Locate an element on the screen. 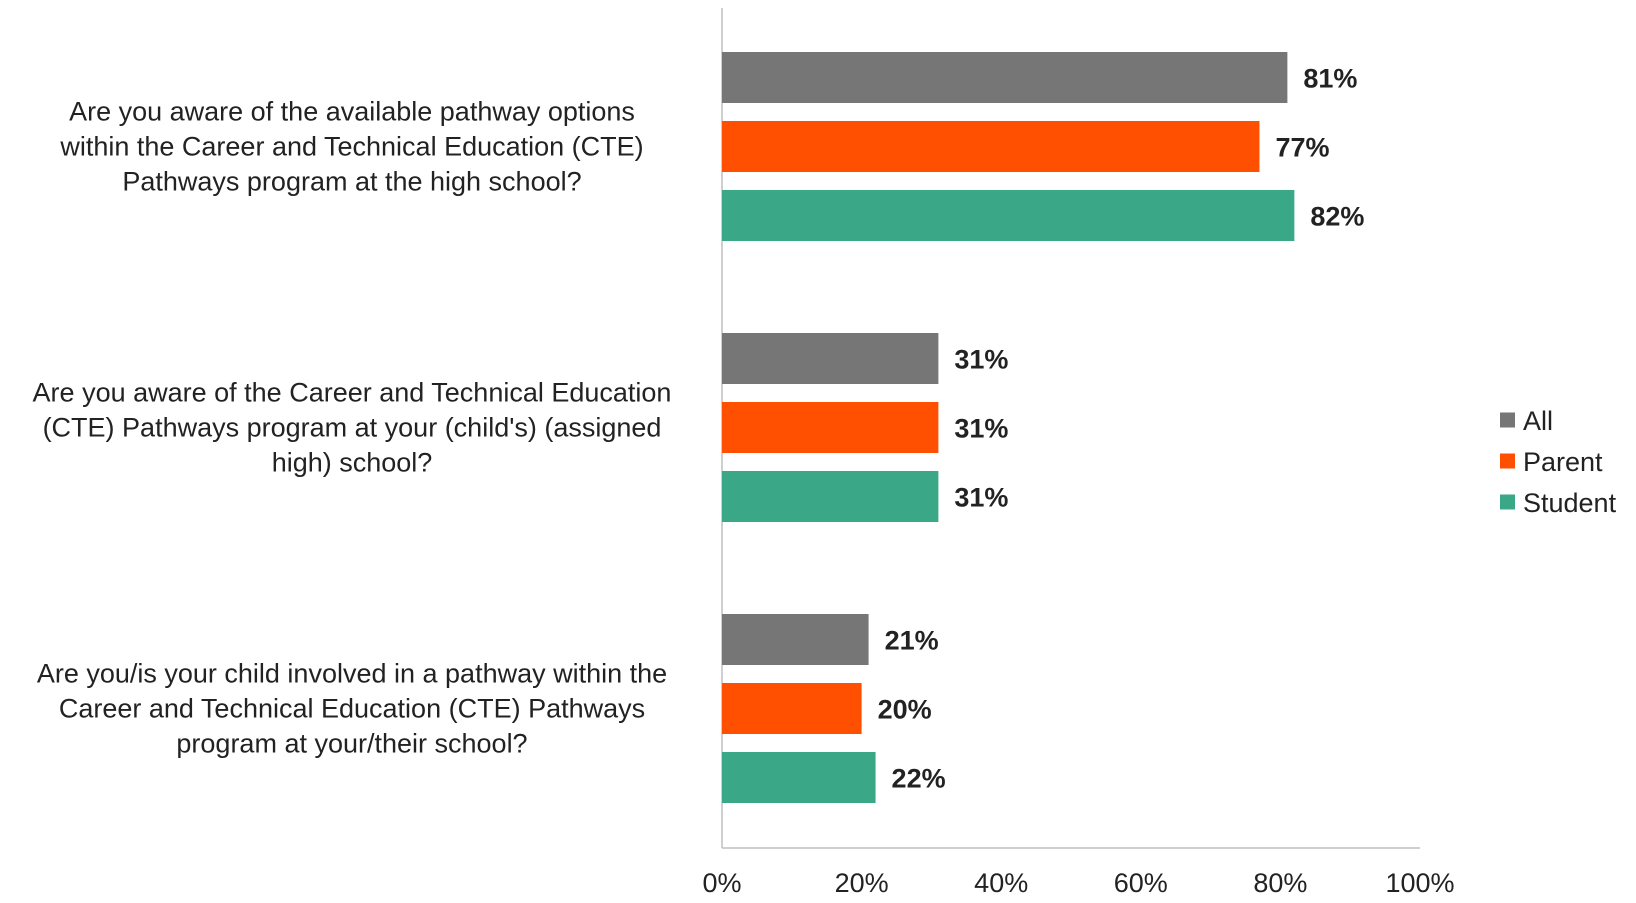 The image size is (1636, 903). legend-label-student: Student is located at coordinates (1570, 503).